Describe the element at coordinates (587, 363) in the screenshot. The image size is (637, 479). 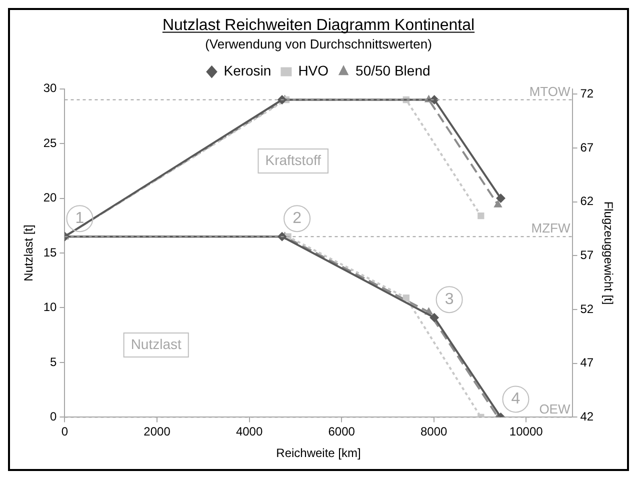
I see `y2-tick-label: 47` at that location.